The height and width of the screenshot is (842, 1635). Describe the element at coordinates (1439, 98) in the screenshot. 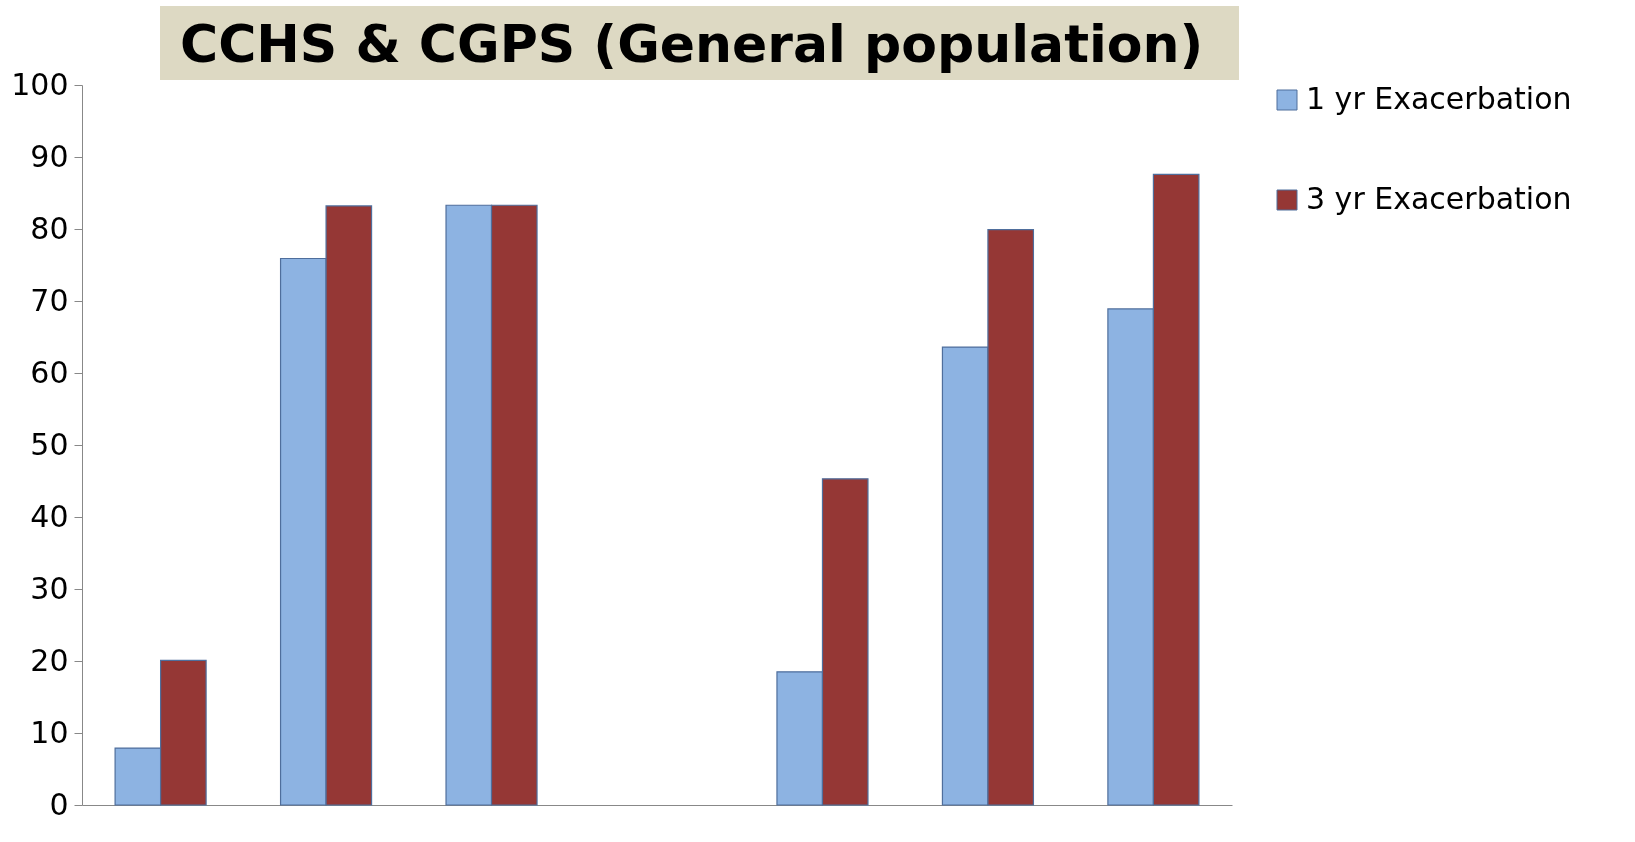

I see `legend-label: 1 yr Exacerbation` at that location.